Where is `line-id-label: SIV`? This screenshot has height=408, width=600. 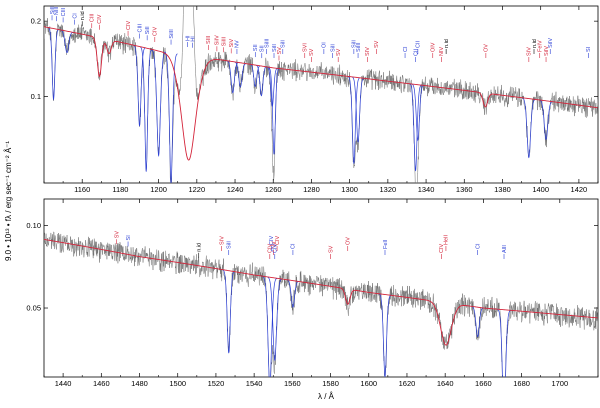
line-id-label: SIV is located at coordinates (530, 51).